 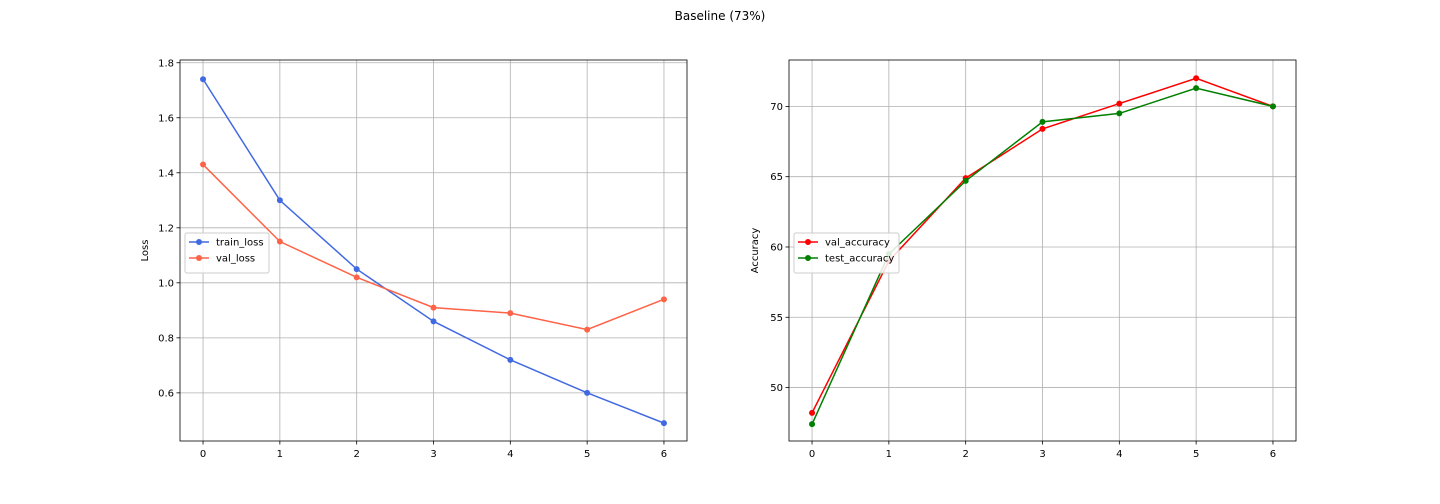 What do you see at coordinates (199, 258) in the screenshot?
I see `legend-marker-val_loss` at bounding box center [199, 258].